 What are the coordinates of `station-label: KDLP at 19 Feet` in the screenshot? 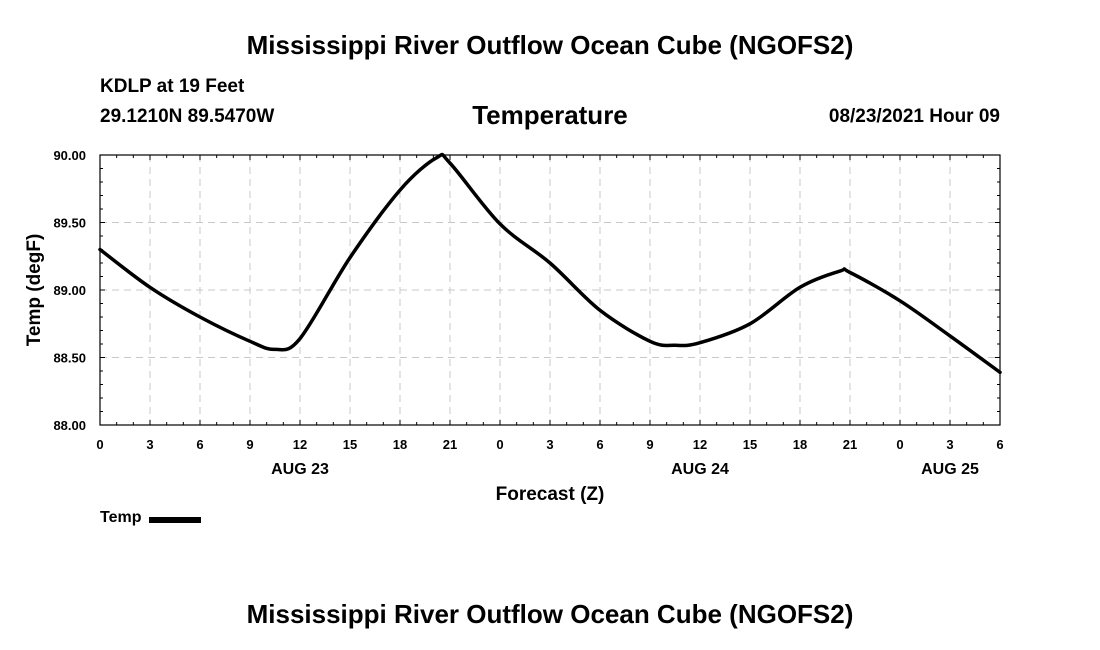 It's located at (172, 86).